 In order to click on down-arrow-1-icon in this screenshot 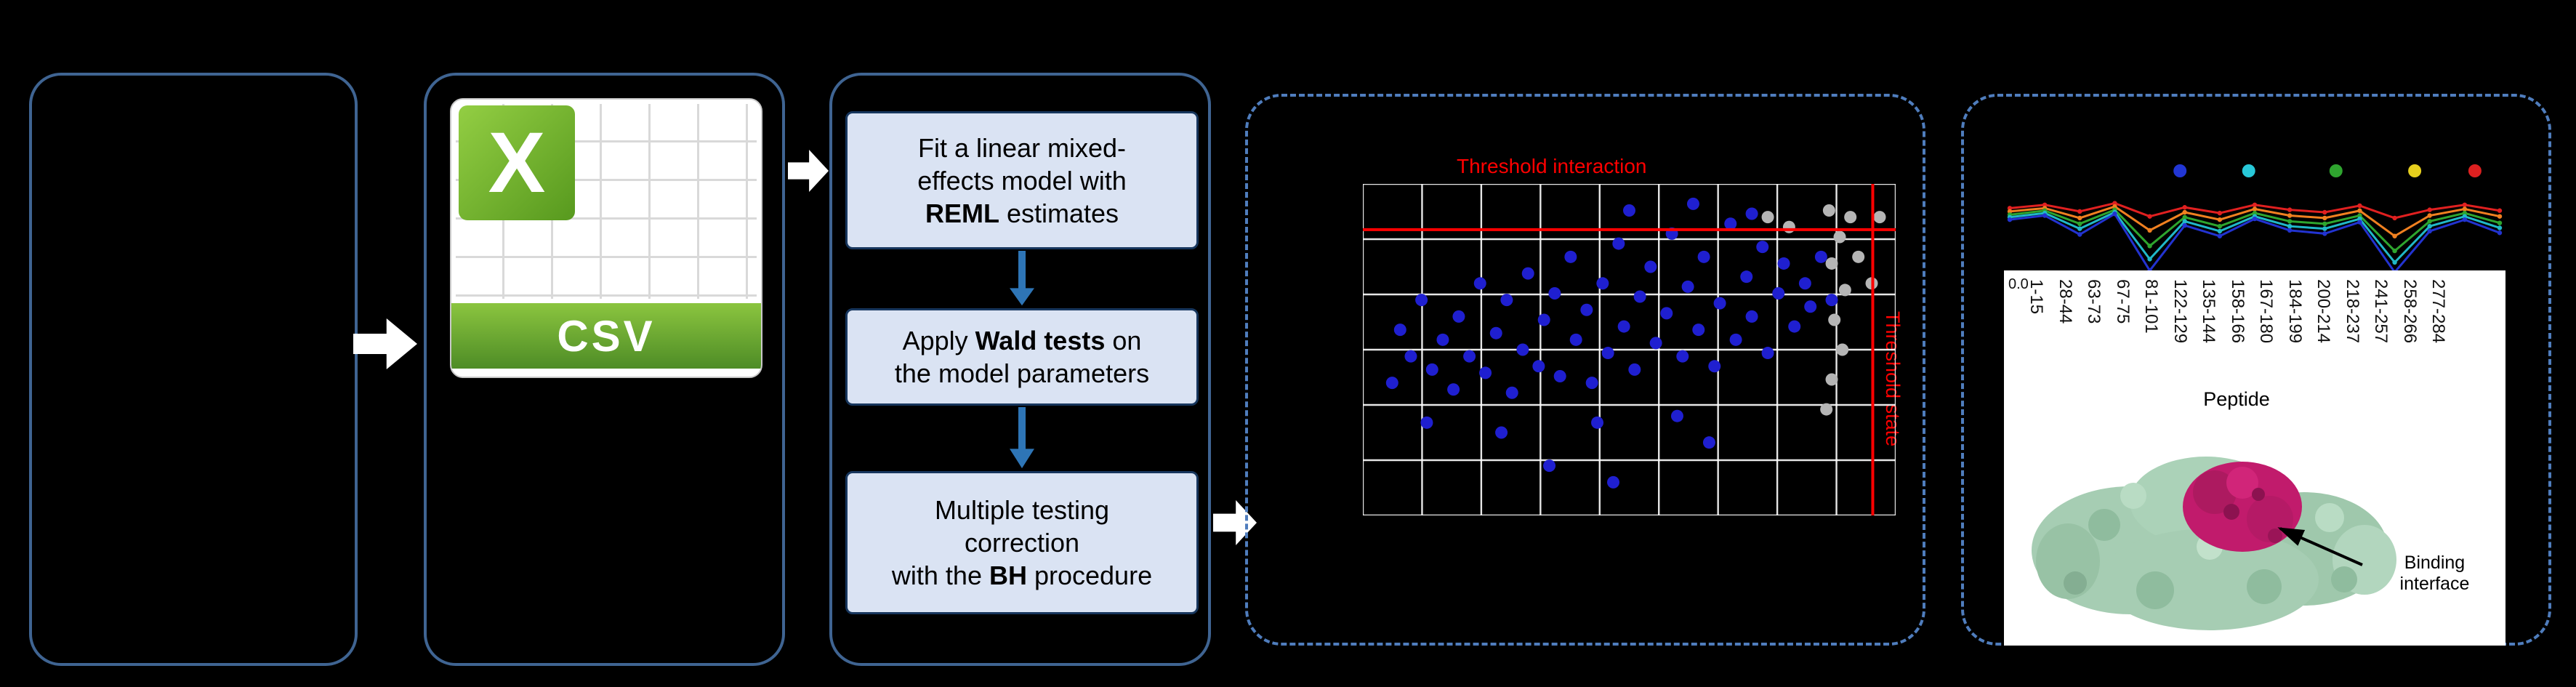, I will do `click(1022, 278)`.